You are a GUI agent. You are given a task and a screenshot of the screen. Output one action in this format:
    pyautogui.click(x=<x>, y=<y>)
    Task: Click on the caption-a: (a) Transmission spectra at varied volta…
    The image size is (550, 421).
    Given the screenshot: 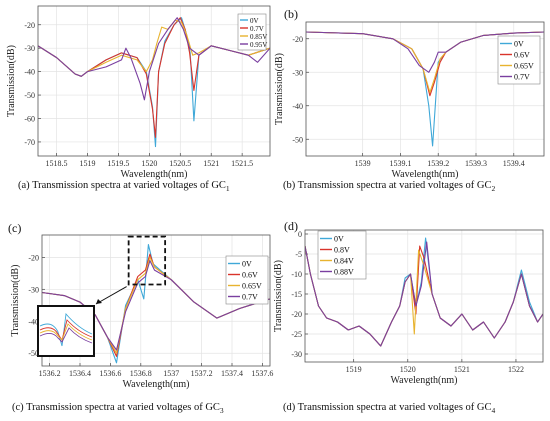 What is the action you would take?
    pyautogui.click(x=124, y=186)
    